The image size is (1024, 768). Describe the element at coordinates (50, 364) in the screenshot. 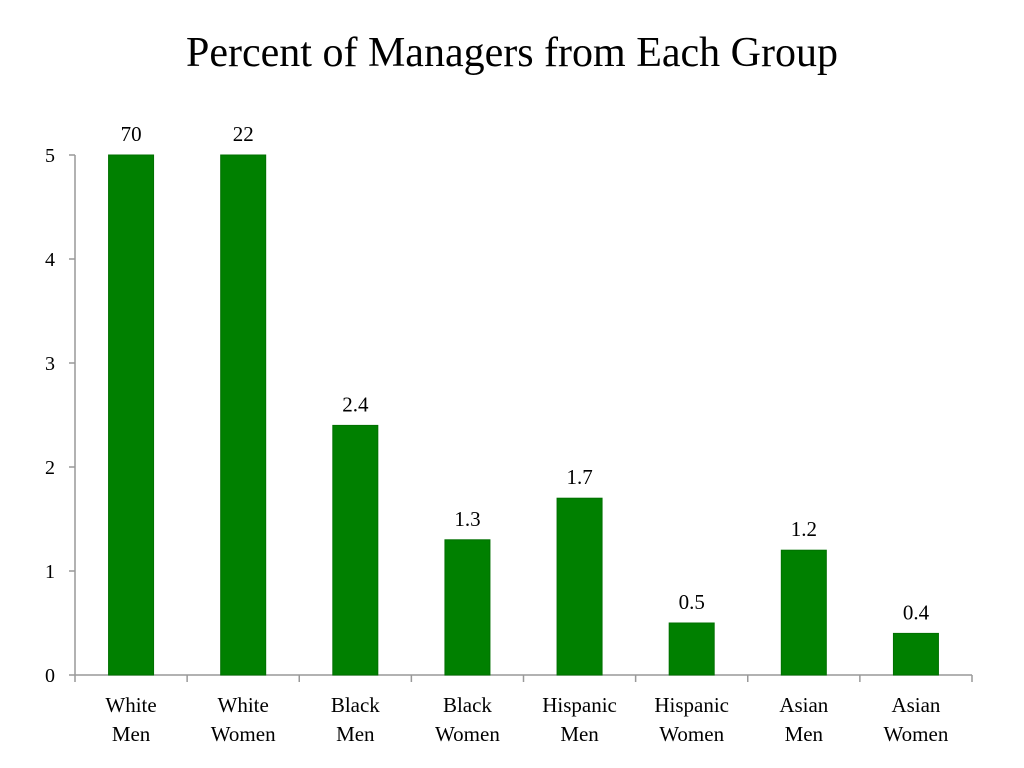

I see `y-tick-label: 3` at that location.